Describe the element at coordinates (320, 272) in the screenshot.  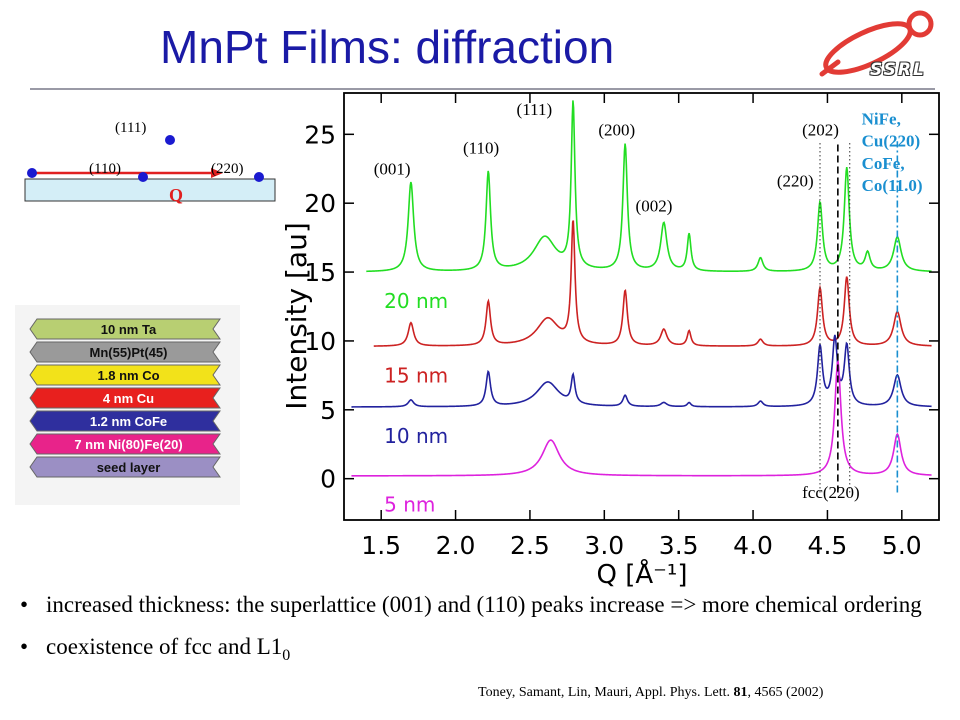
I see `y-tick-label: 15` at that location.